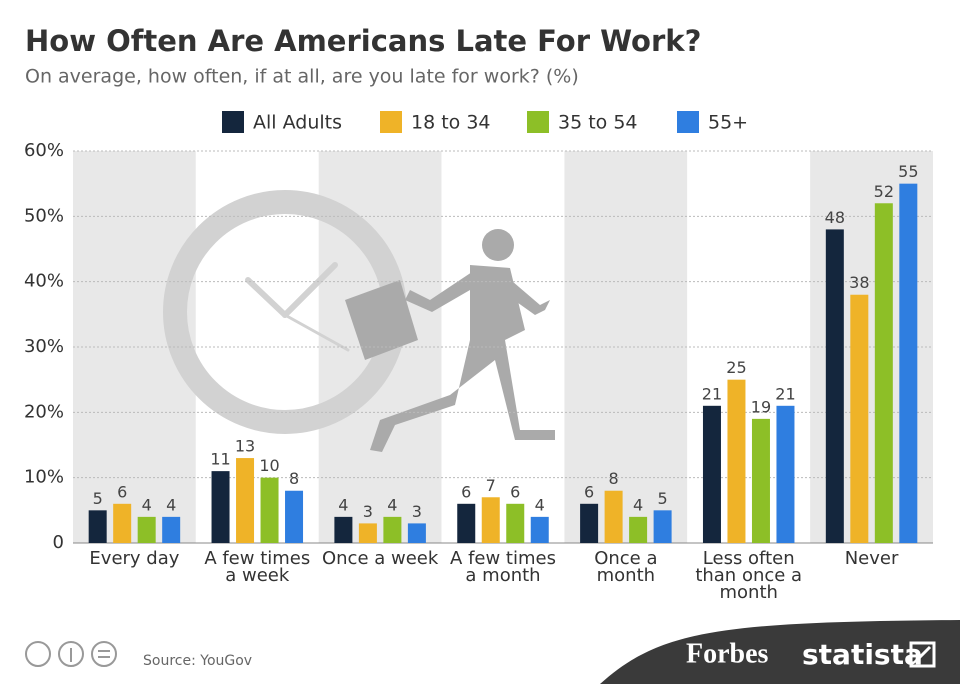  Describe the element at coordinates (626, 567) in the screenshot. I see `x-tick-label: Once a month` at that location.